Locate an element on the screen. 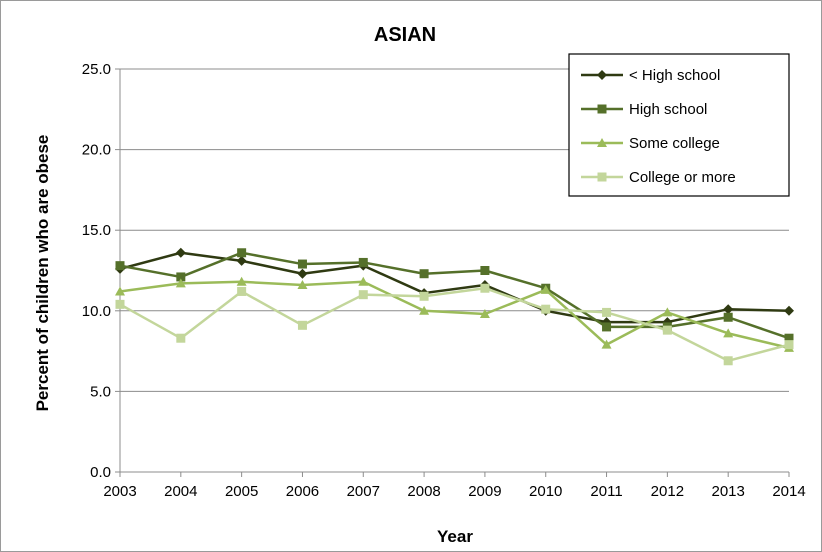  x-axis-label: Year is located at coordinates (455, 536).